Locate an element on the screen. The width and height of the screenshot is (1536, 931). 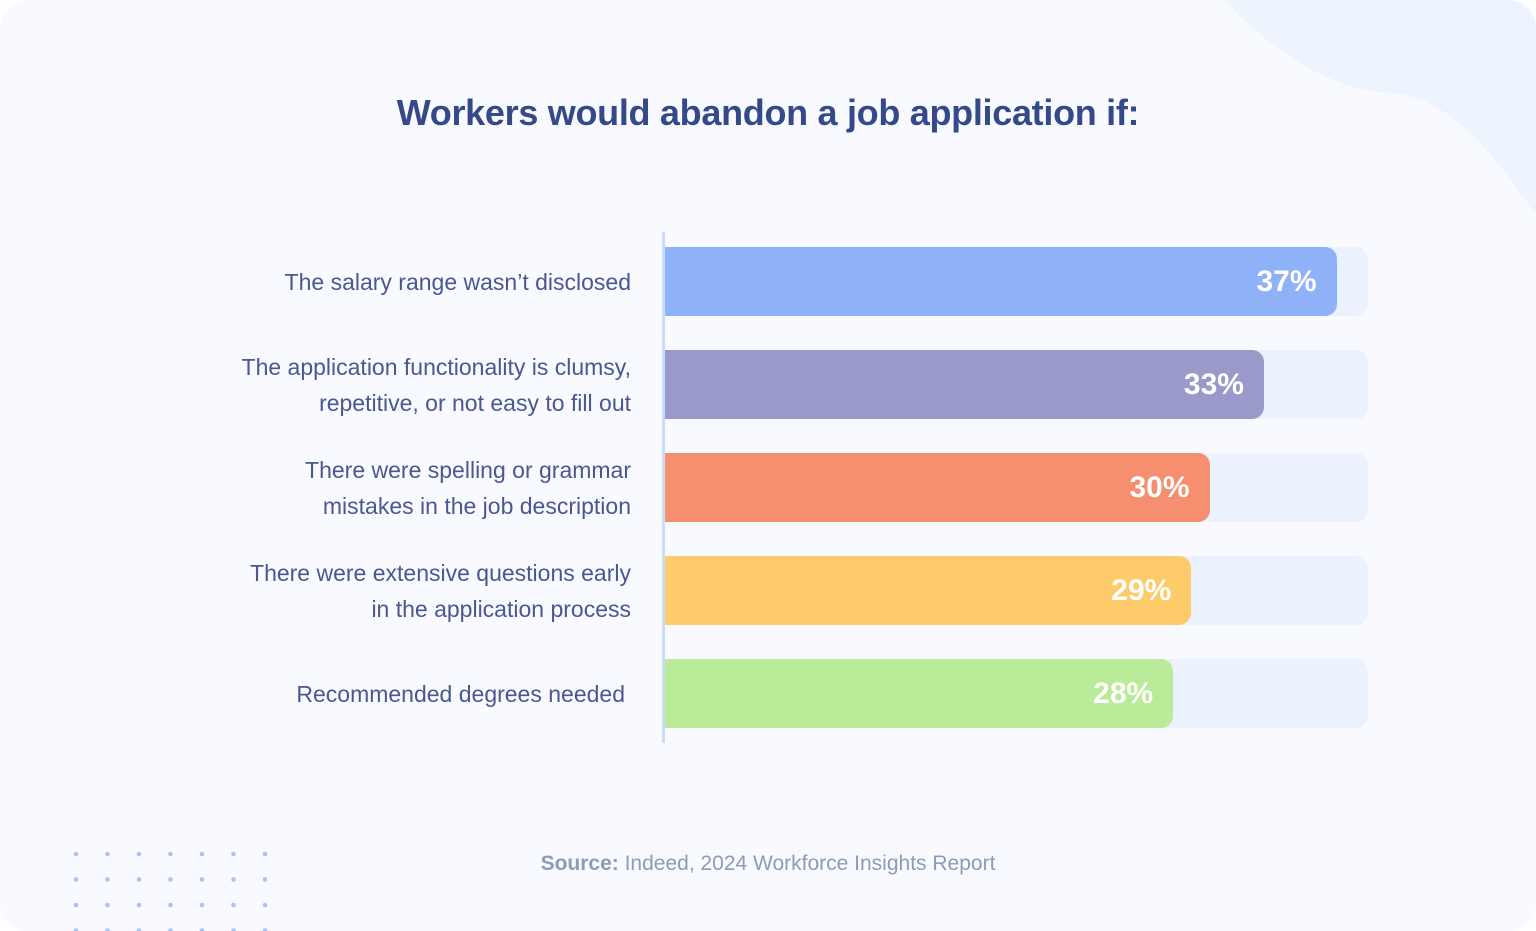
decorative-dots is located at coordinates (170, 891).